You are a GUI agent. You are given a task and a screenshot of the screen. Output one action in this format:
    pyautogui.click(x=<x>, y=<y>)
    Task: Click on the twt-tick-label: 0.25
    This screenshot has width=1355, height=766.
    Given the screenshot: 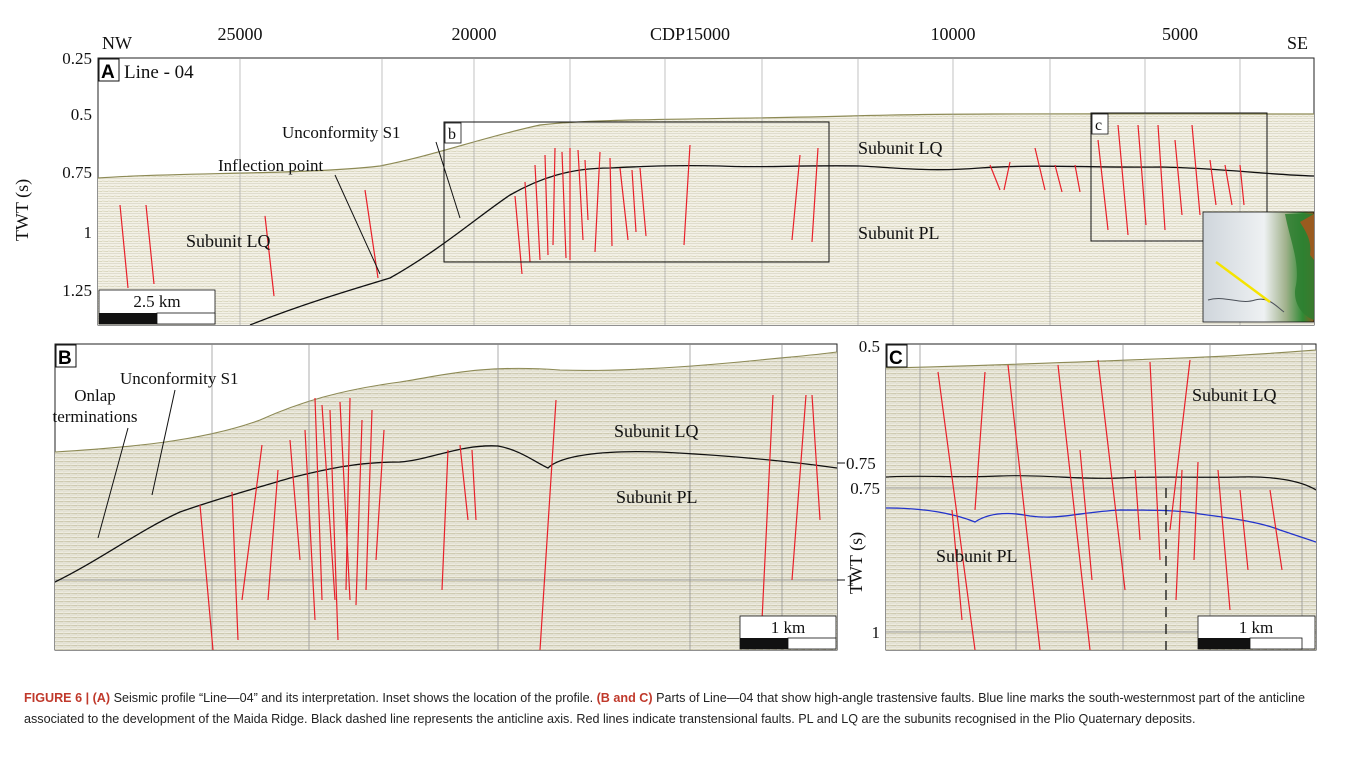 What is the action you would take?
    pyautogui.click(x=77, y=58)
    